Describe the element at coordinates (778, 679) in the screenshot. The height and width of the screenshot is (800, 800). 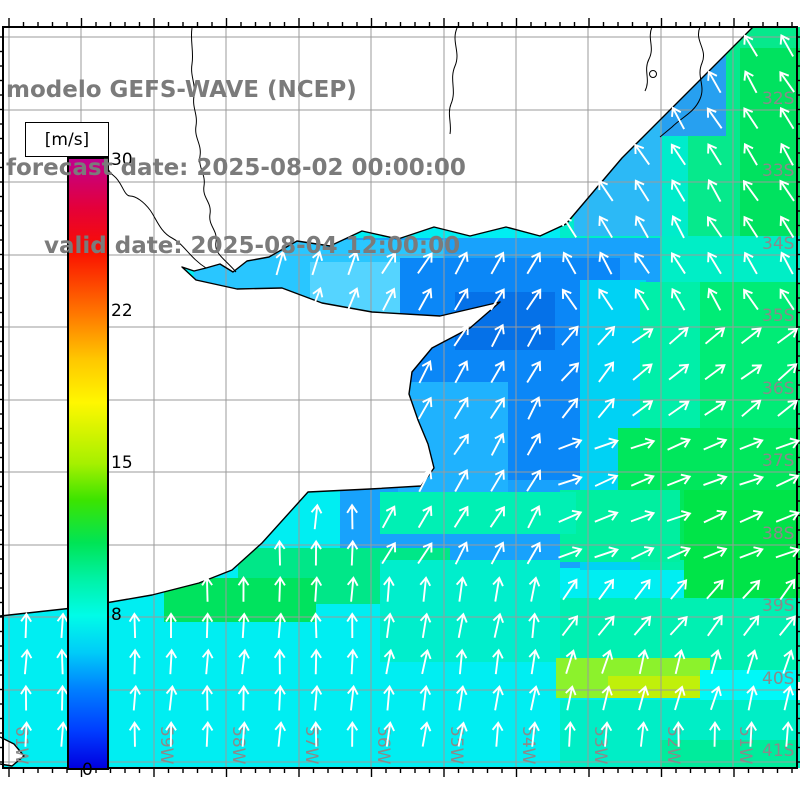
I see `lat-label: 40S` at that location.